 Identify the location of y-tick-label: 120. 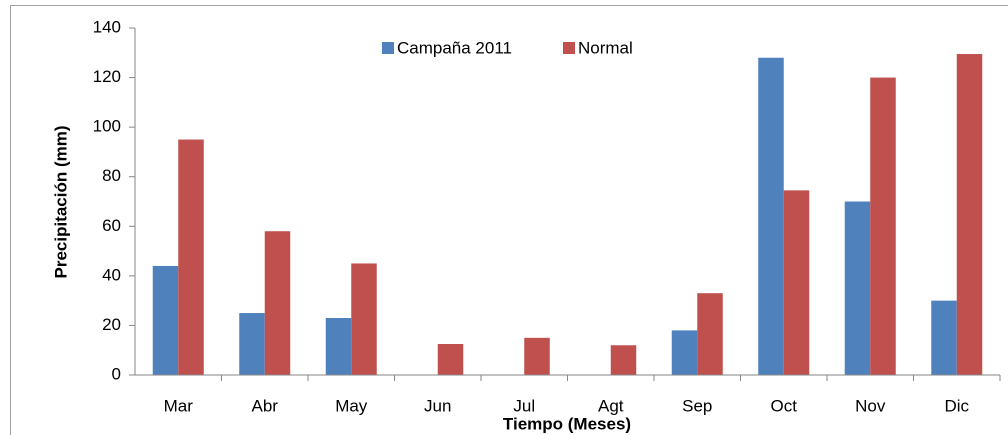
(107, 76).